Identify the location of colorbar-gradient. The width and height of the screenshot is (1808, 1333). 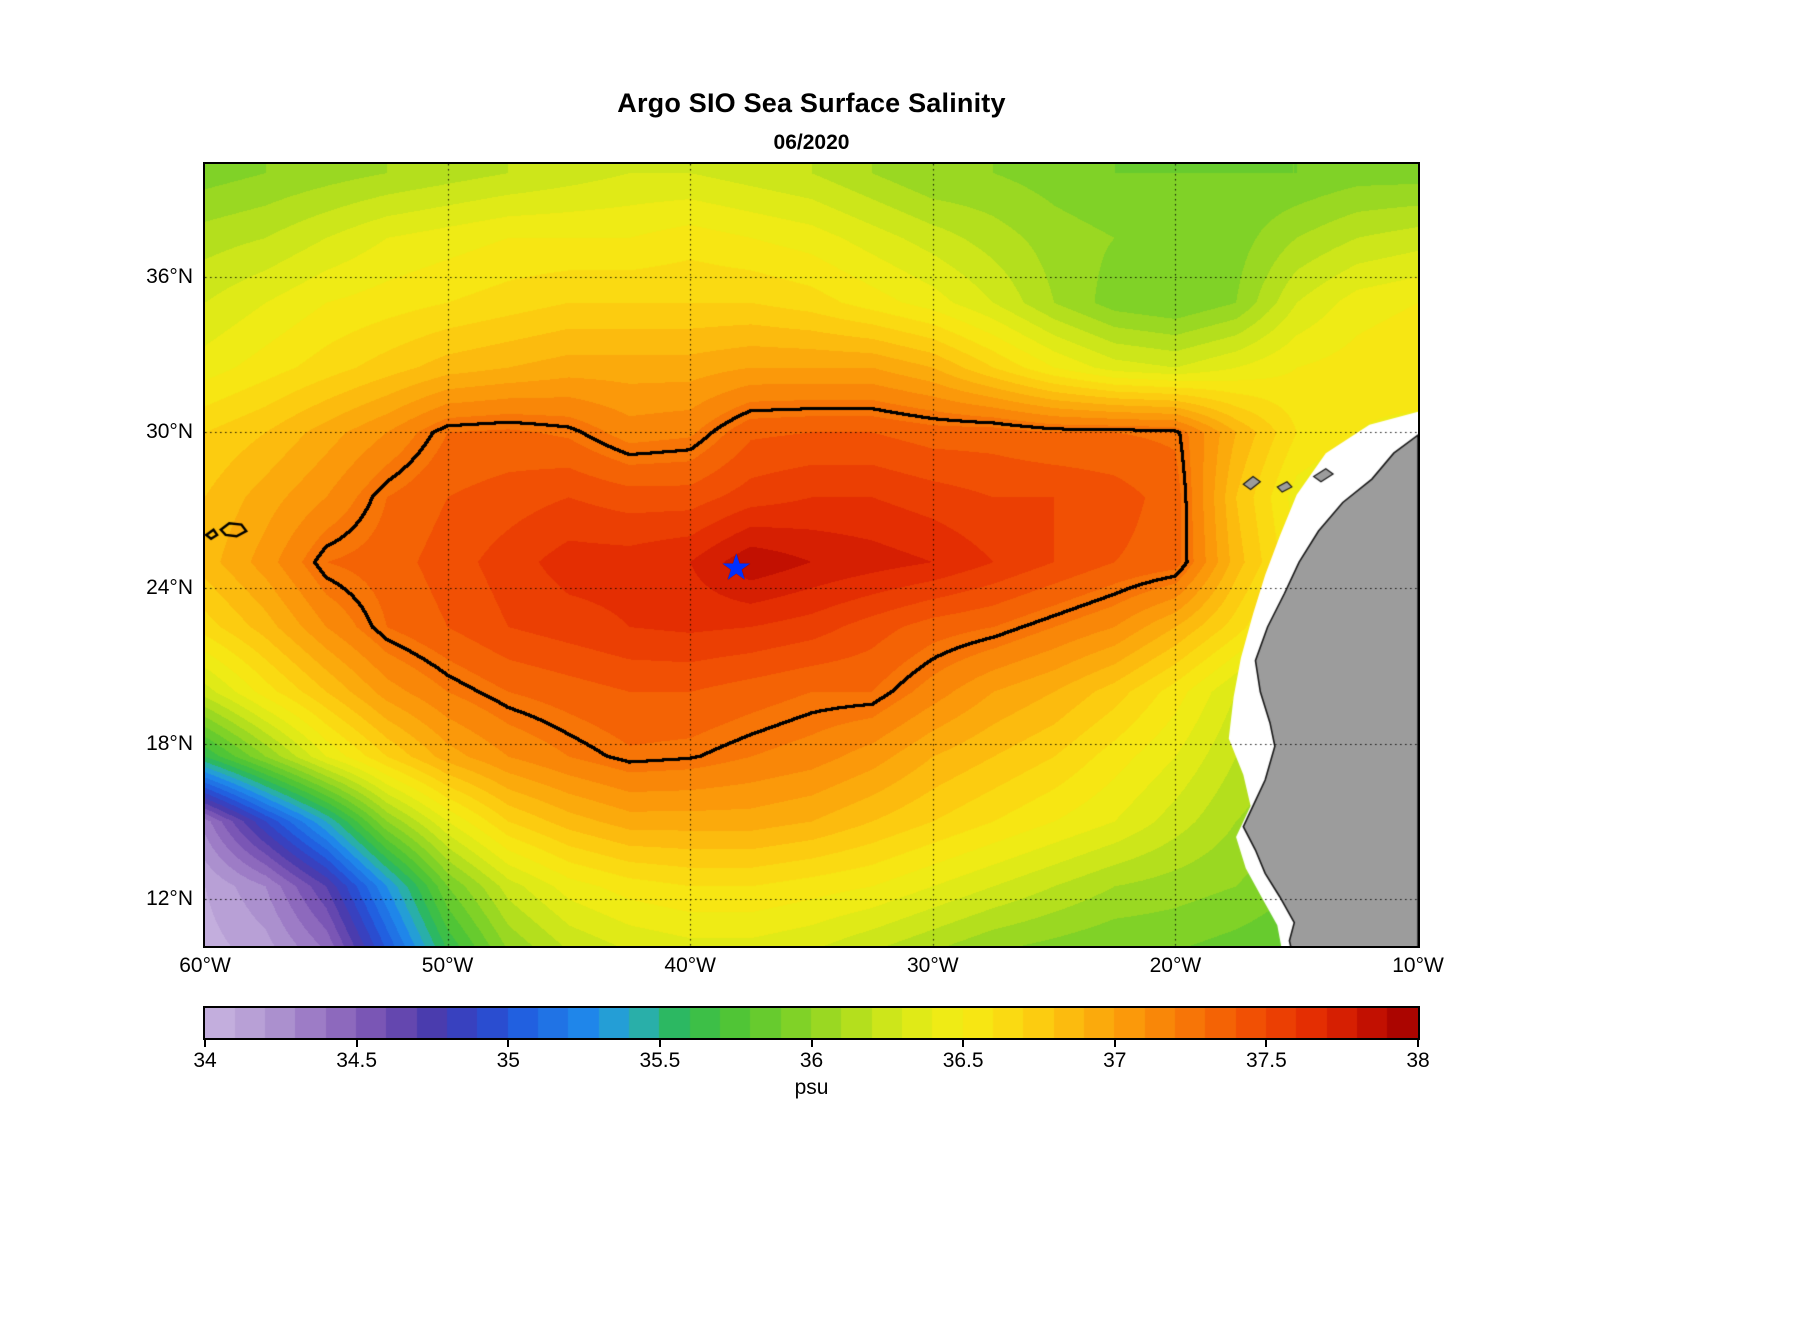
(811, 1023).